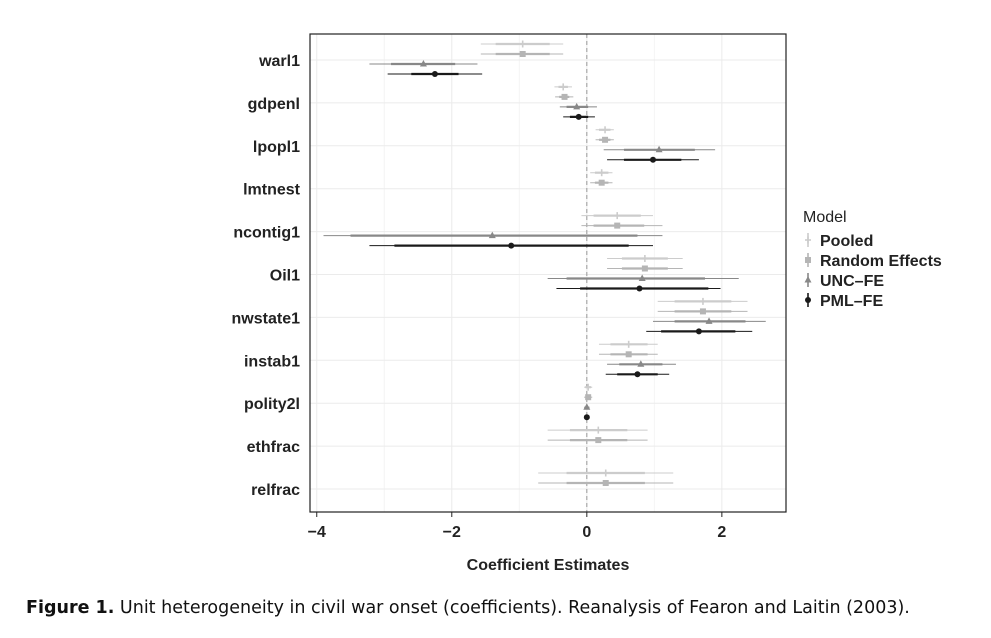 This screenshot has width=991, height=638. Describe the element at coordinates (642, 277) in the screenshot. I see `point-unc-fe-oil1` at that location.